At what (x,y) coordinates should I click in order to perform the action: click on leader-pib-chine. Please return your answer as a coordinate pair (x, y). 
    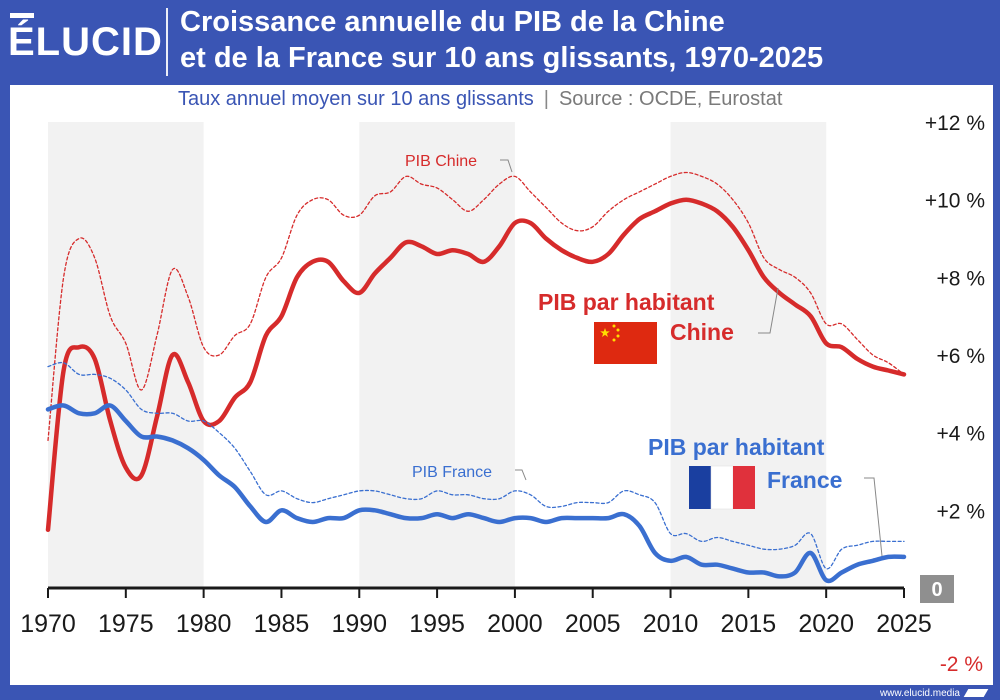
    Looking at the image, I should click on (506, 166).